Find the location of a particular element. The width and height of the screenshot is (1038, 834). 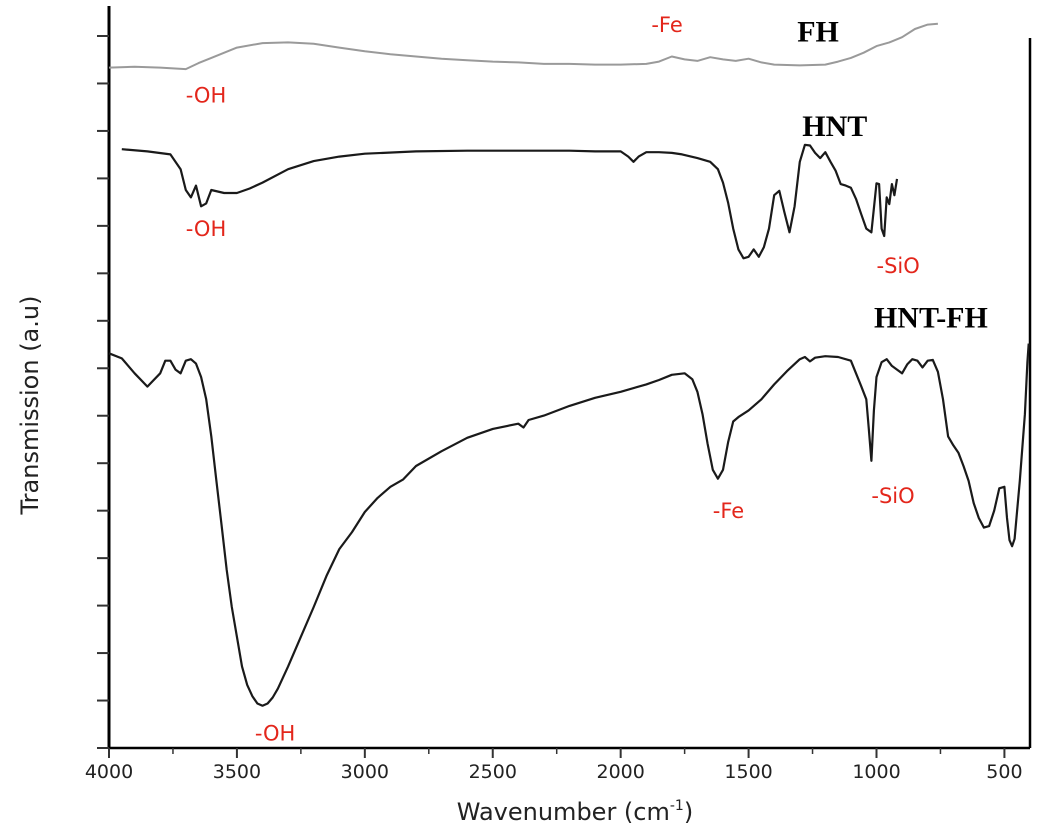

x-tick-label: 3500 is located at coordinates (237, 772).